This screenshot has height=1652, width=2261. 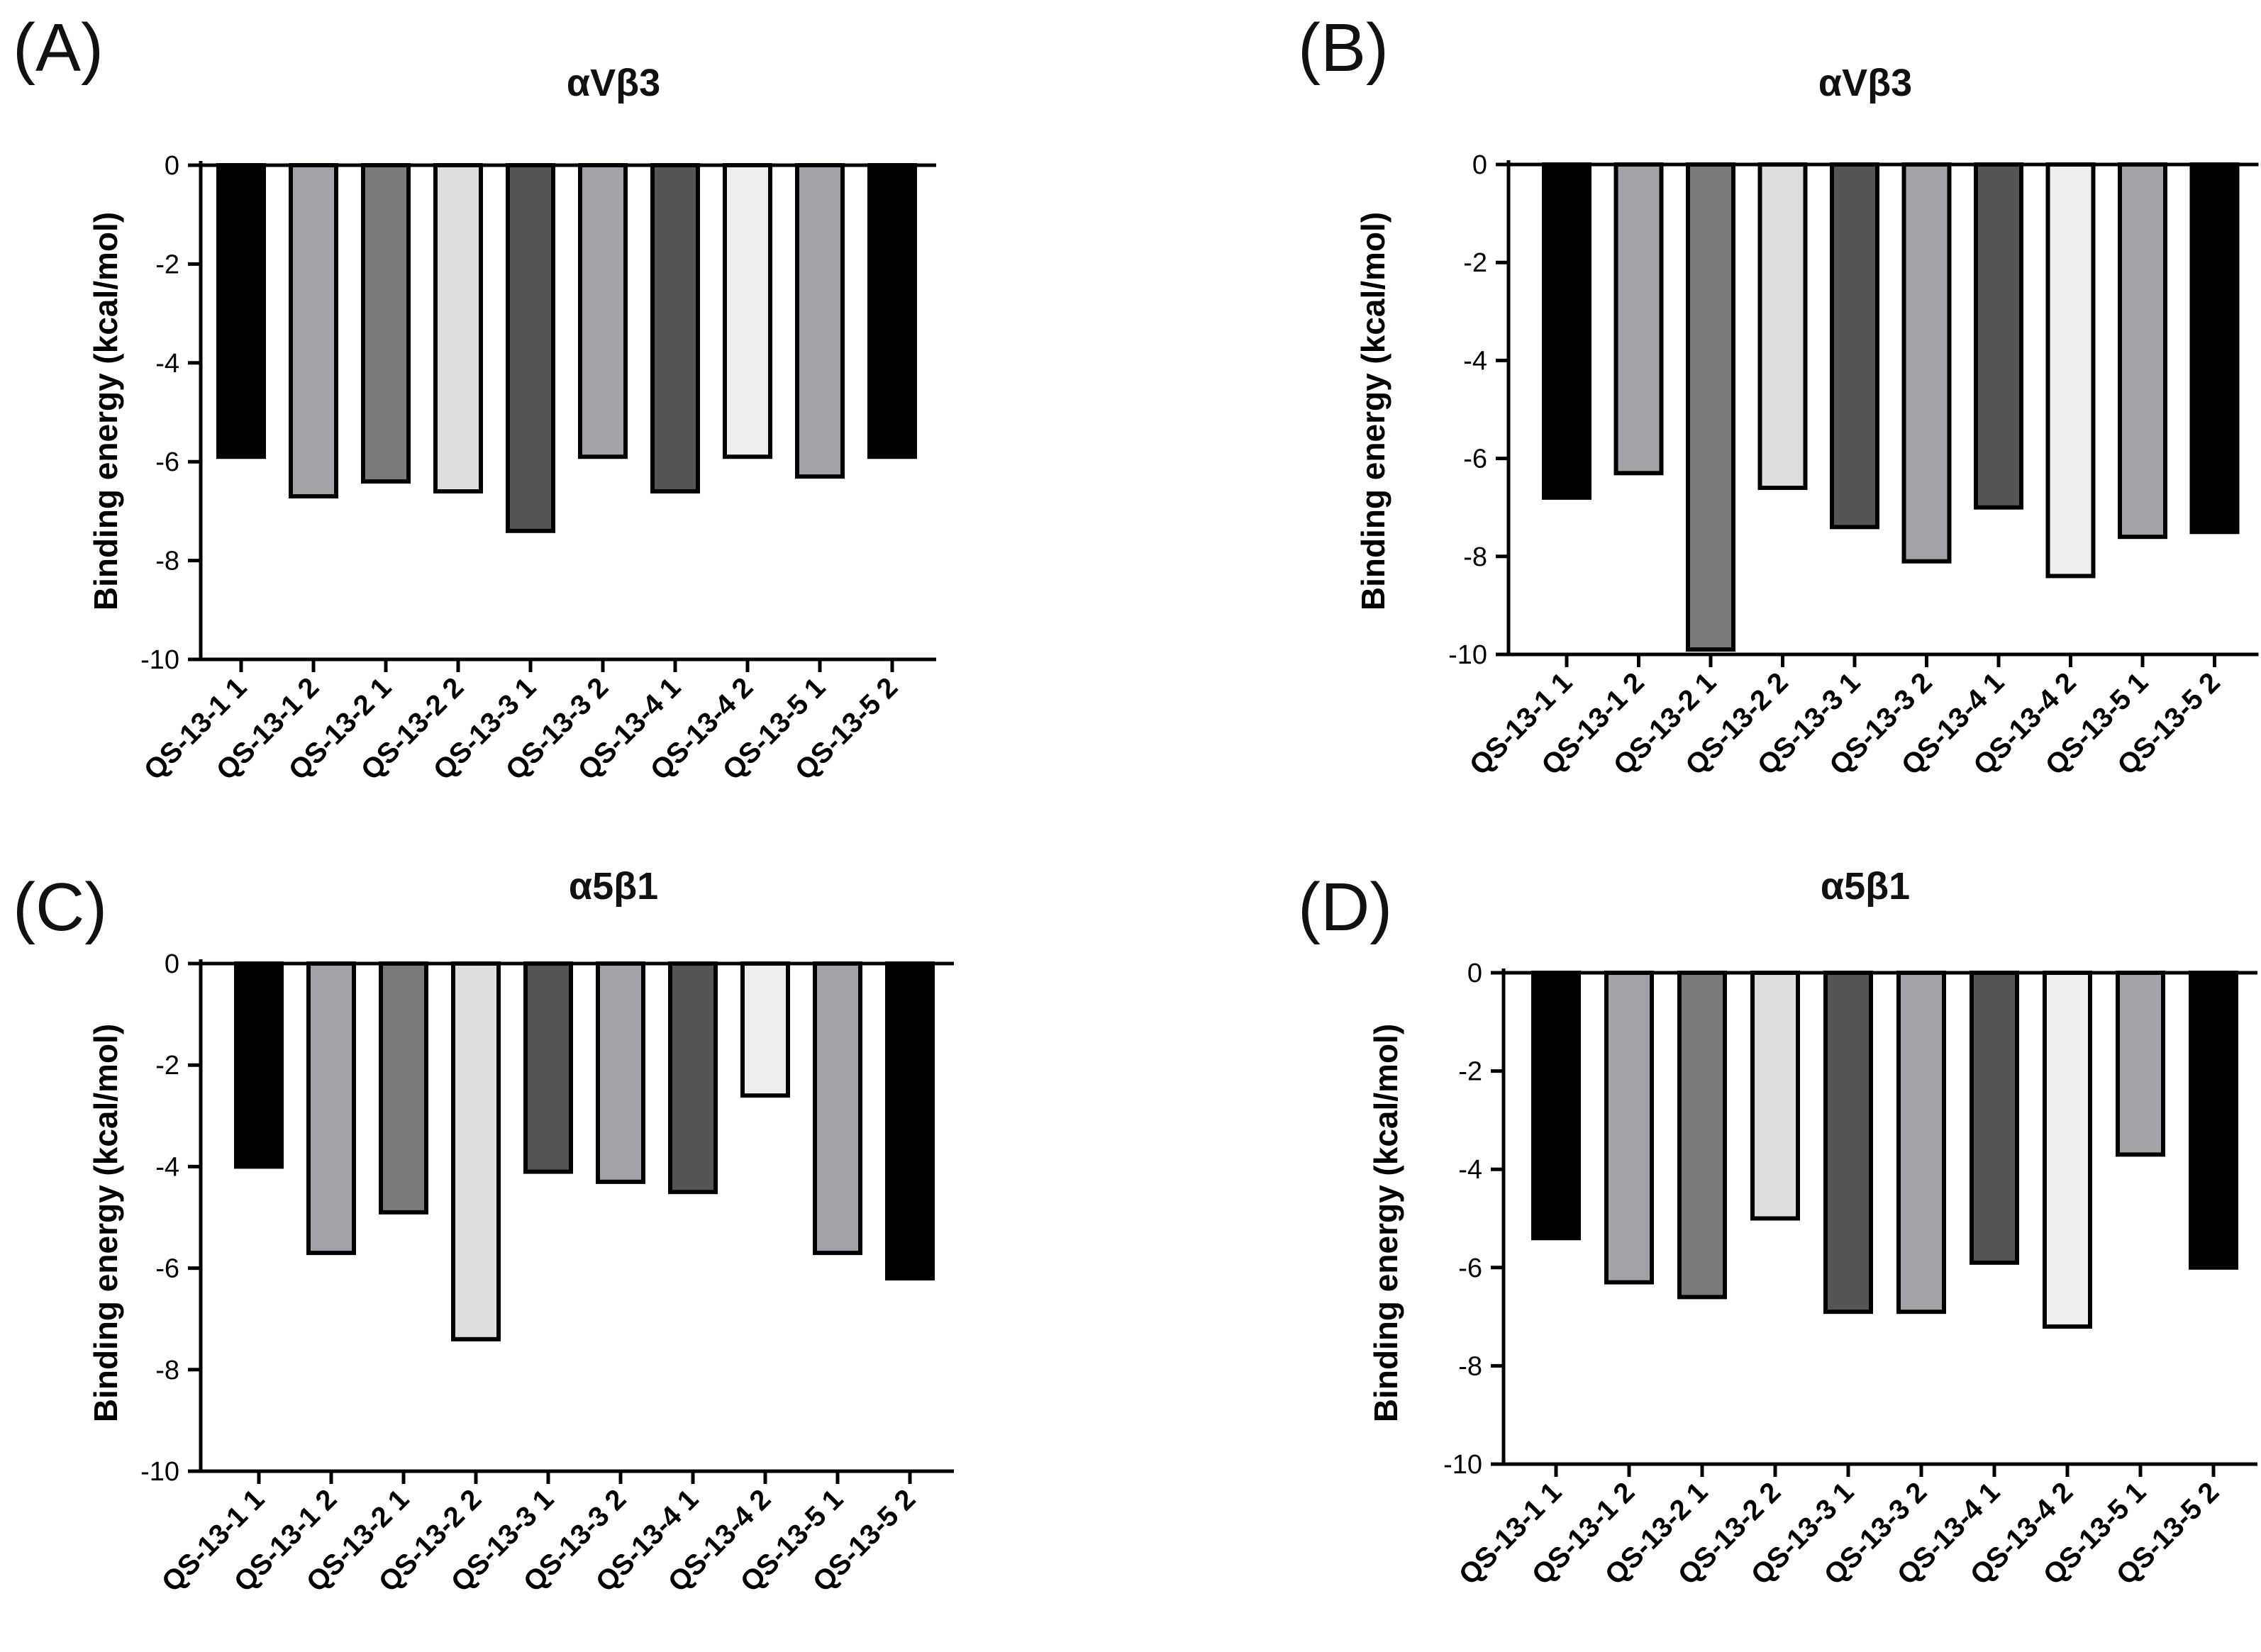 I want to click on panel-letter: (D), so click(x=1345, y=907).